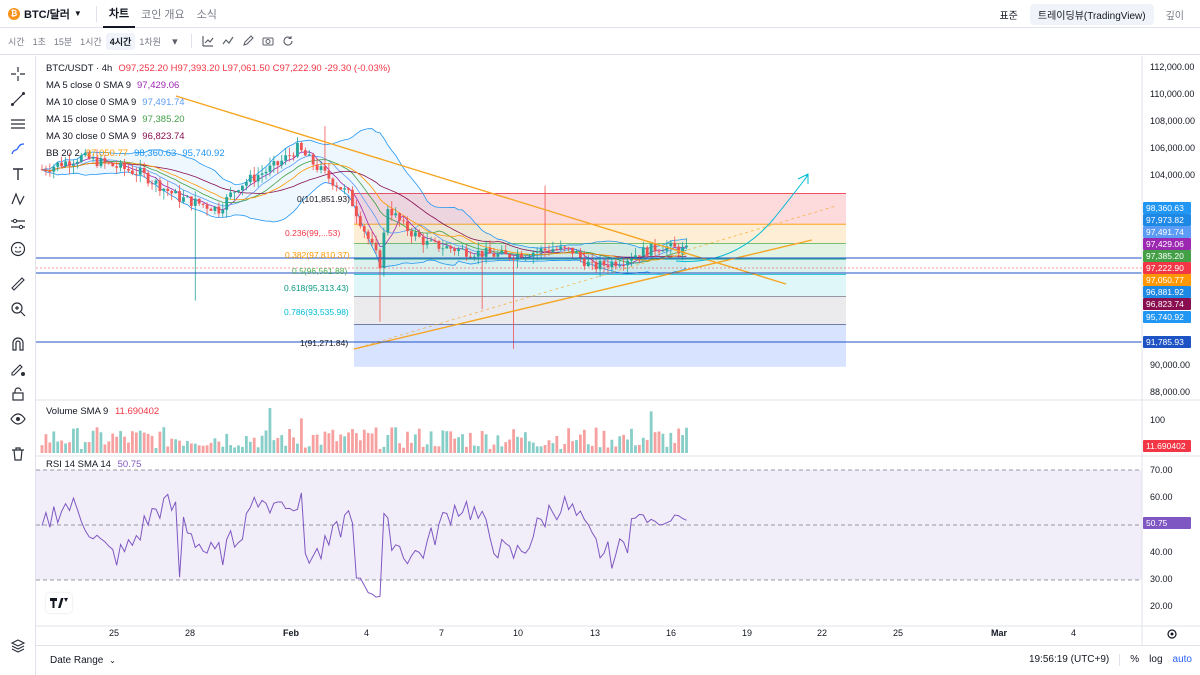  What do you see at coordinates (120, 41) in the screenshot?
I see `interval-4h: 4시간` at bounding box center [120, 41].